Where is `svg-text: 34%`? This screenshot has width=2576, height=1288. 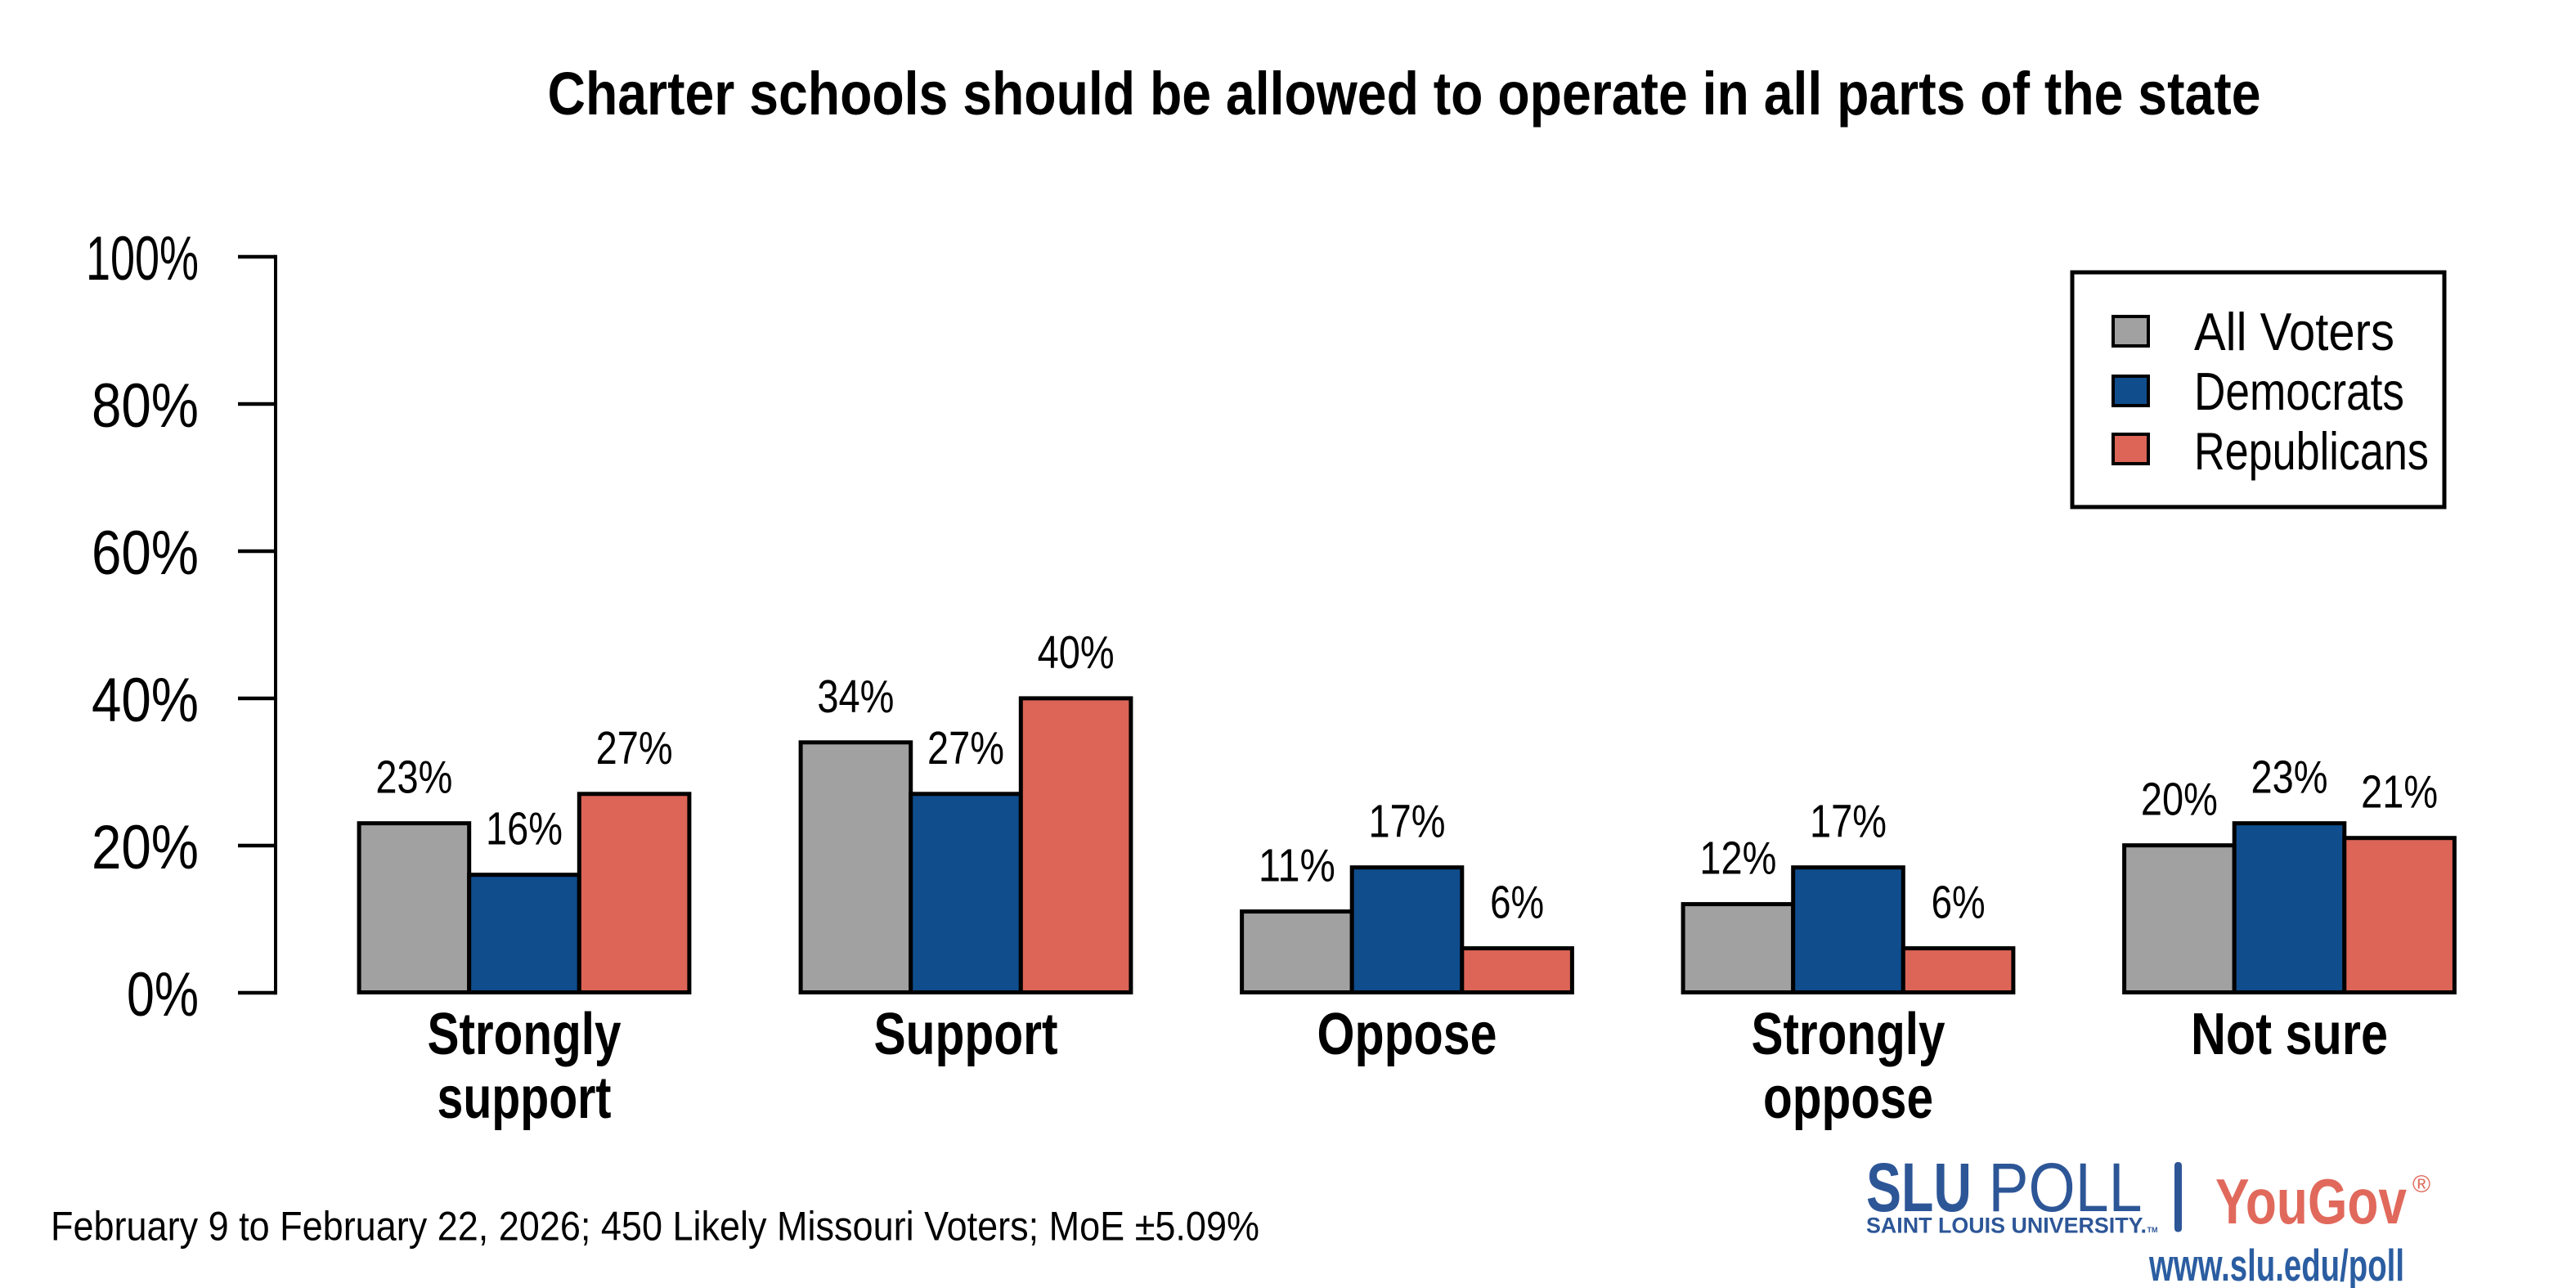 svg-text: 34% is located at coordinates (855, 697).